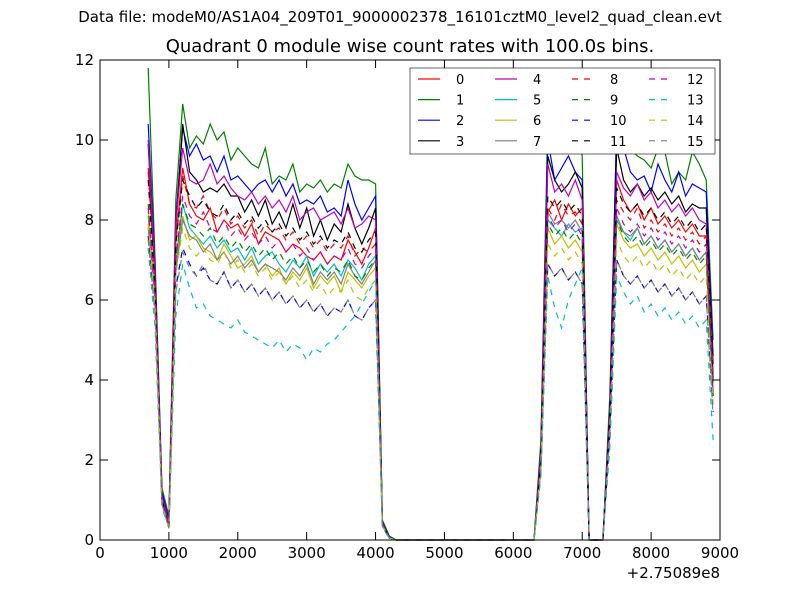  Describe the element at coordinates (169, 553) in the screenshot. I see `x-tick-label: 1000` at that location.